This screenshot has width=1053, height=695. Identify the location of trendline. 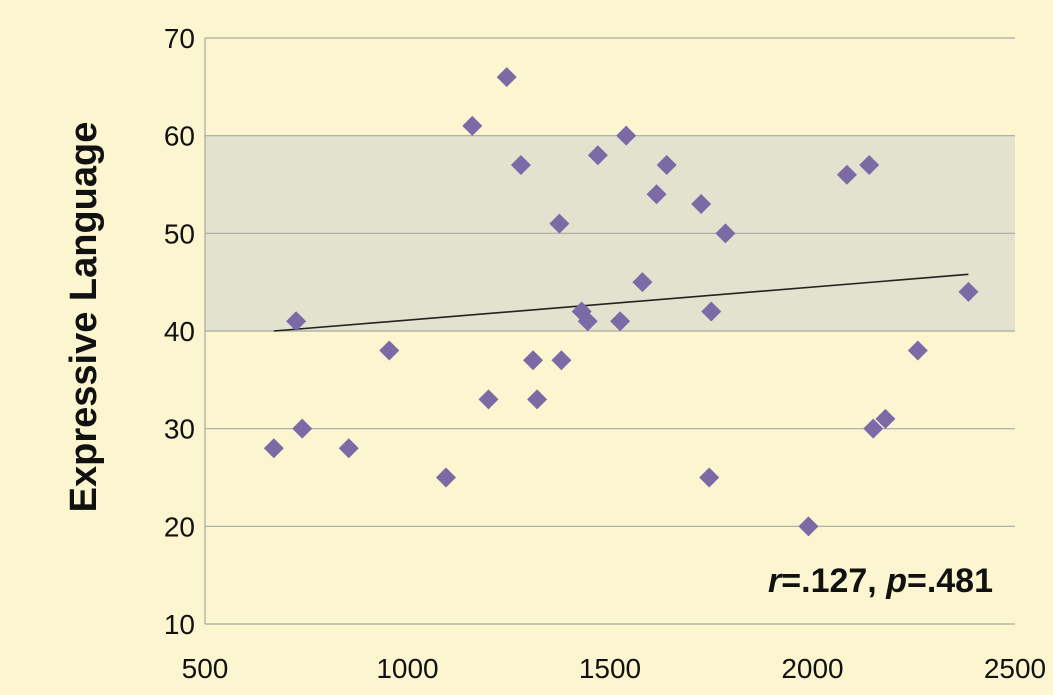
(621, 302).